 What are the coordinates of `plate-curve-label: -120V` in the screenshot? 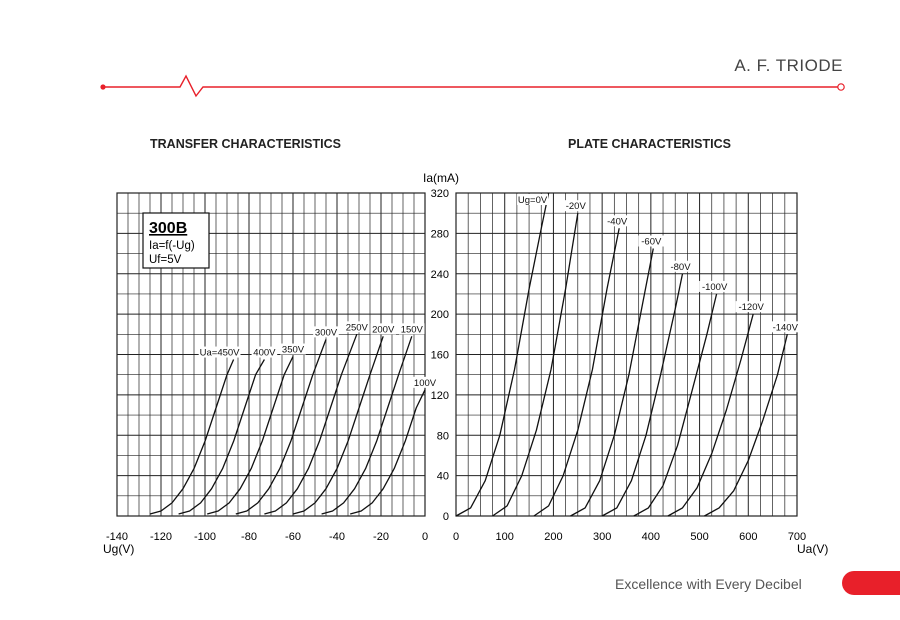 It's located at (751, 307).